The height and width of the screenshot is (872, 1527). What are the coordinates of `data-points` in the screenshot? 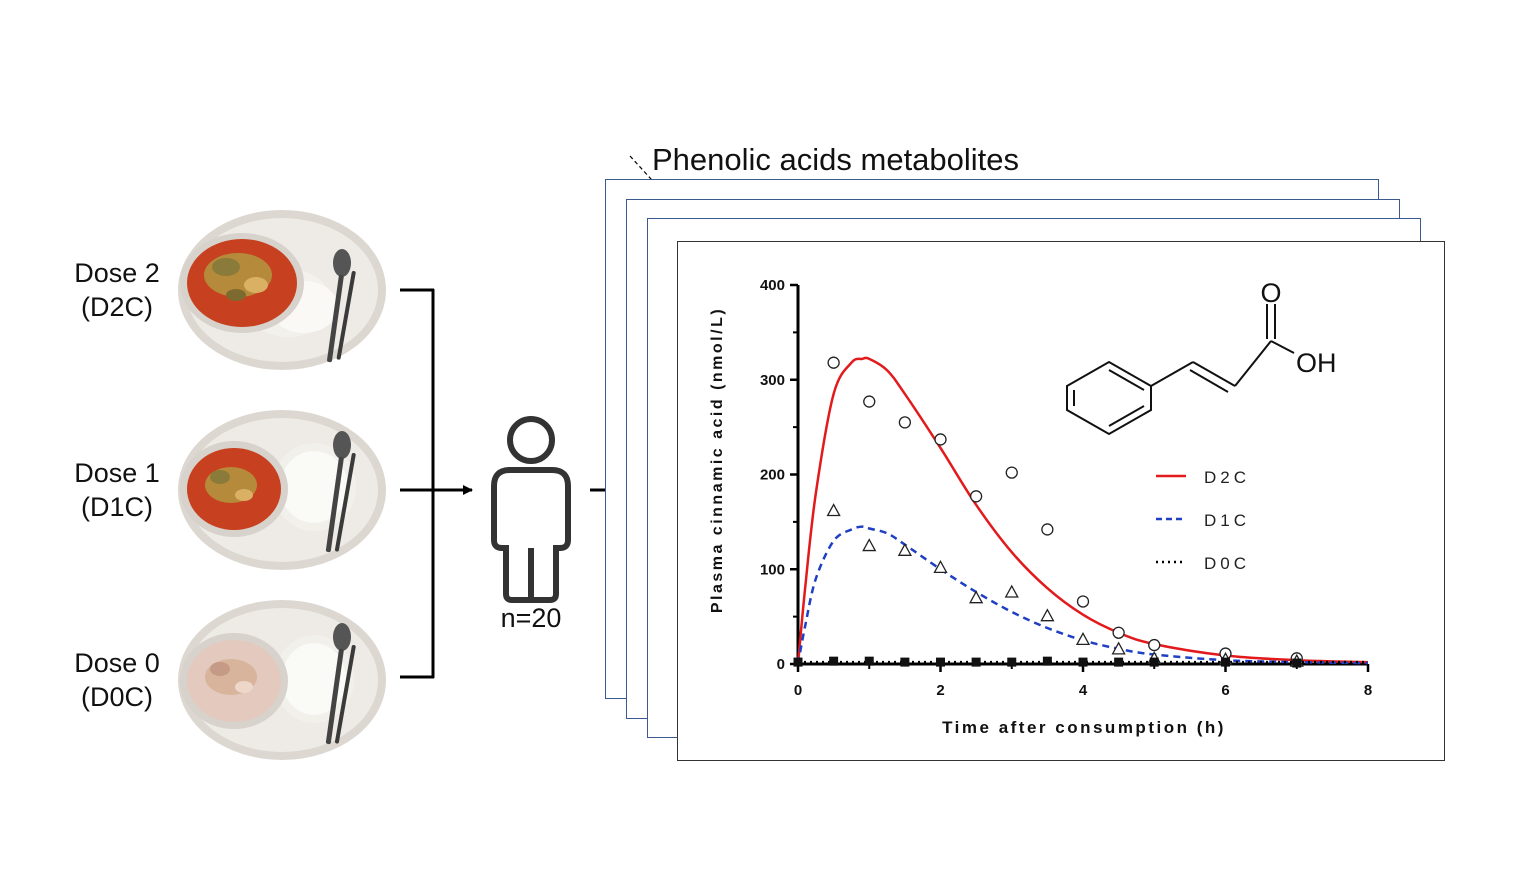 It's located at (1048, 512).